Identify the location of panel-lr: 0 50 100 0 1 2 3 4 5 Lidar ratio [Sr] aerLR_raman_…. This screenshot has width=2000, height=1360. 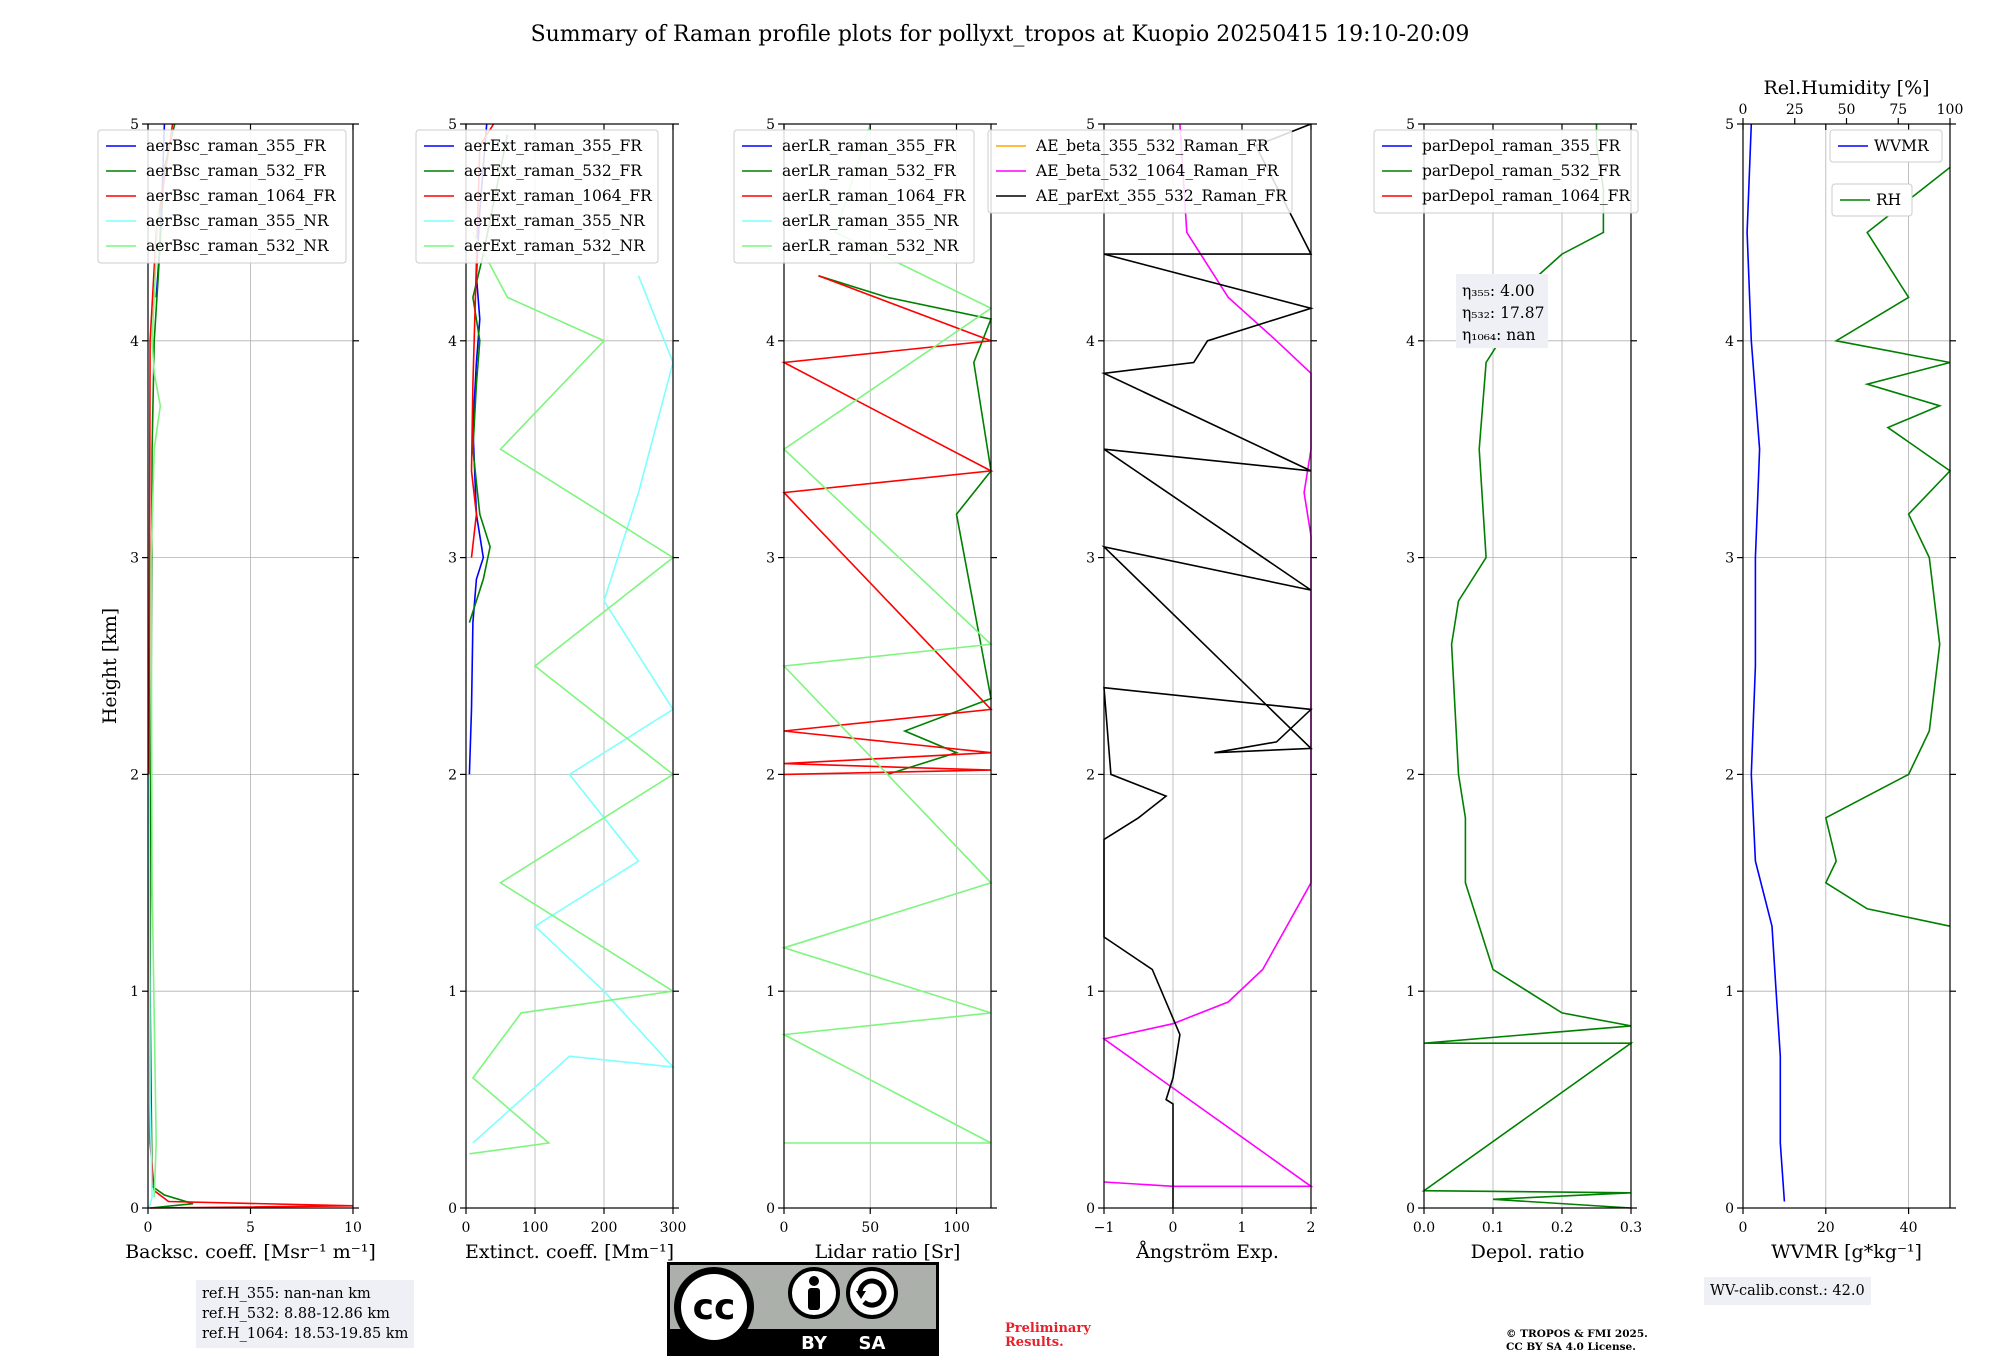
(865, 690).